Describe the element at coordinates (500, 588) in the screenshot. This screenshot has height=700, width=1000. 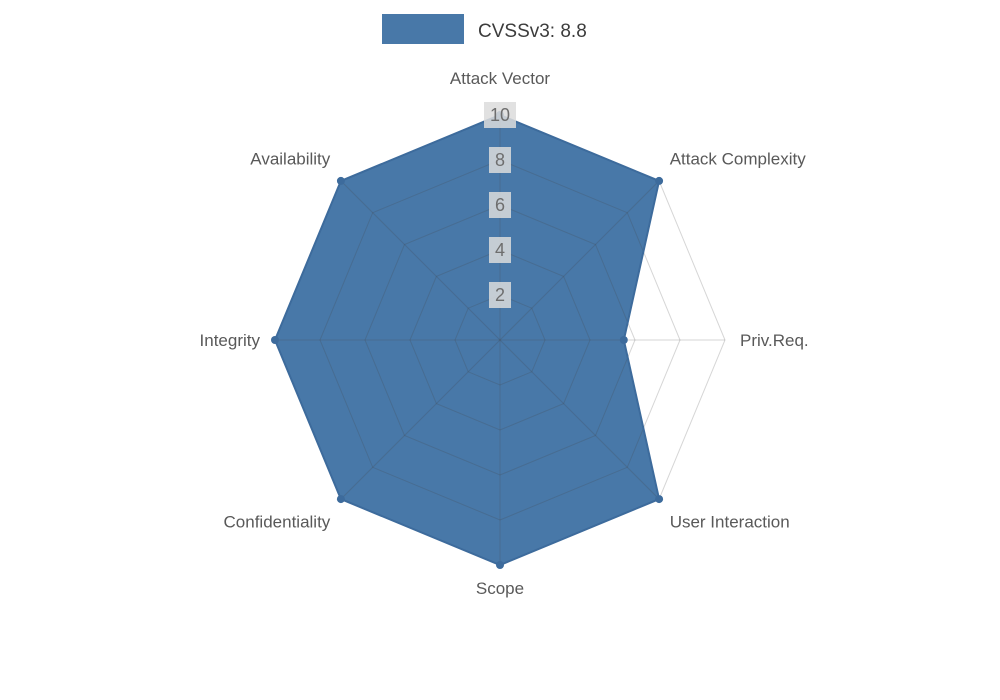
I see `axis-label-scope: Scope` at that location.